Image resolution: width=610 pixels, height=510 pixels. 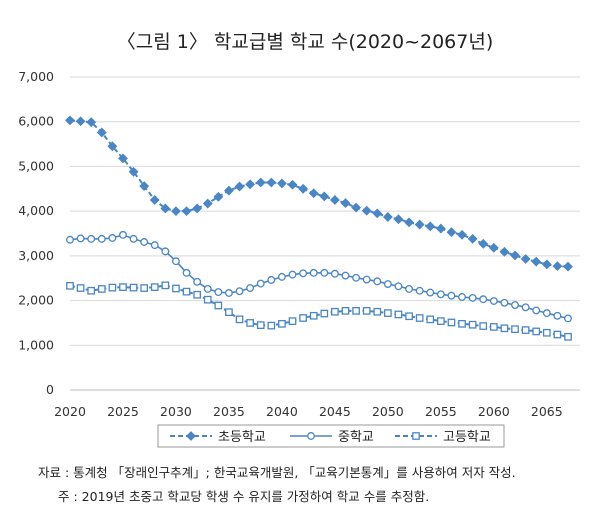 What do you see at coordinates (36, 300) in the screenshot?
I see `y-tick-label: 2,000` at bounding box center [36, 300].